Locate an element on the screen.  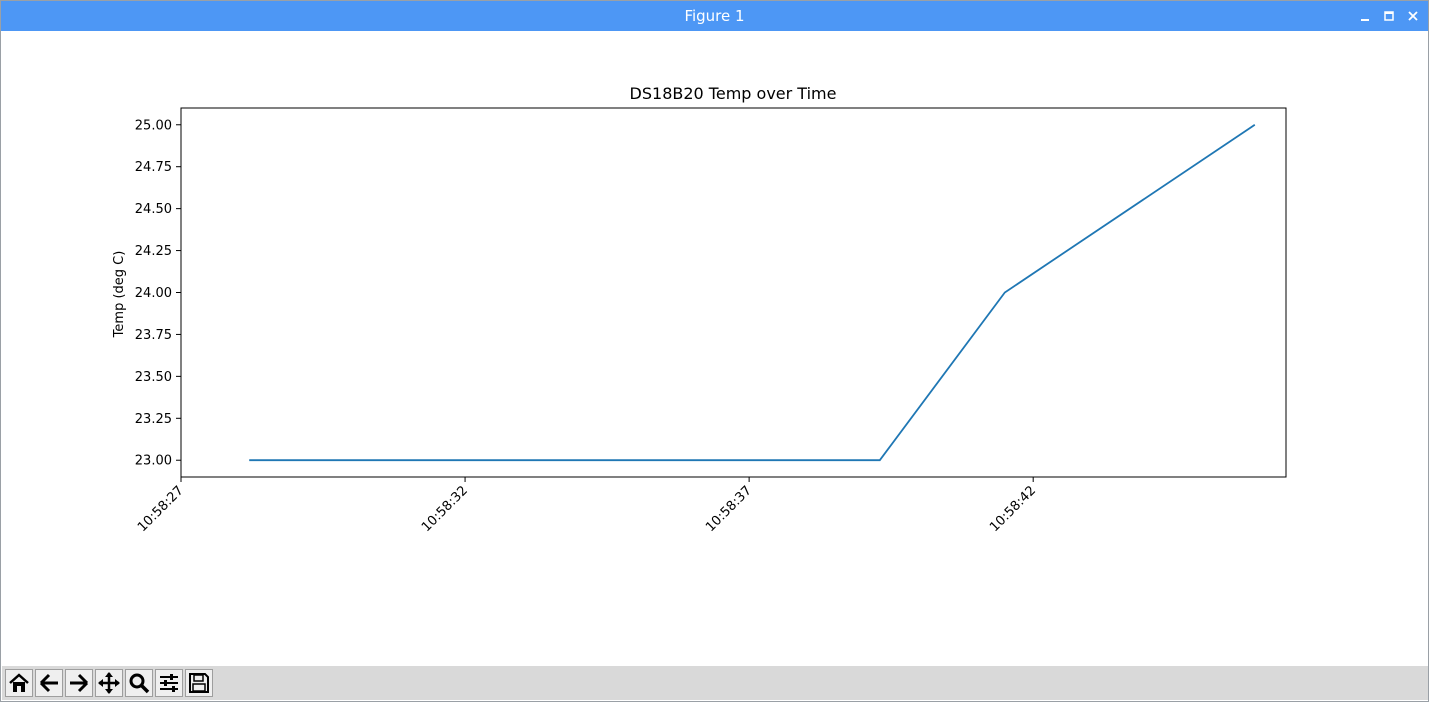
minimize-icon is located at coordinates (1365, 20).